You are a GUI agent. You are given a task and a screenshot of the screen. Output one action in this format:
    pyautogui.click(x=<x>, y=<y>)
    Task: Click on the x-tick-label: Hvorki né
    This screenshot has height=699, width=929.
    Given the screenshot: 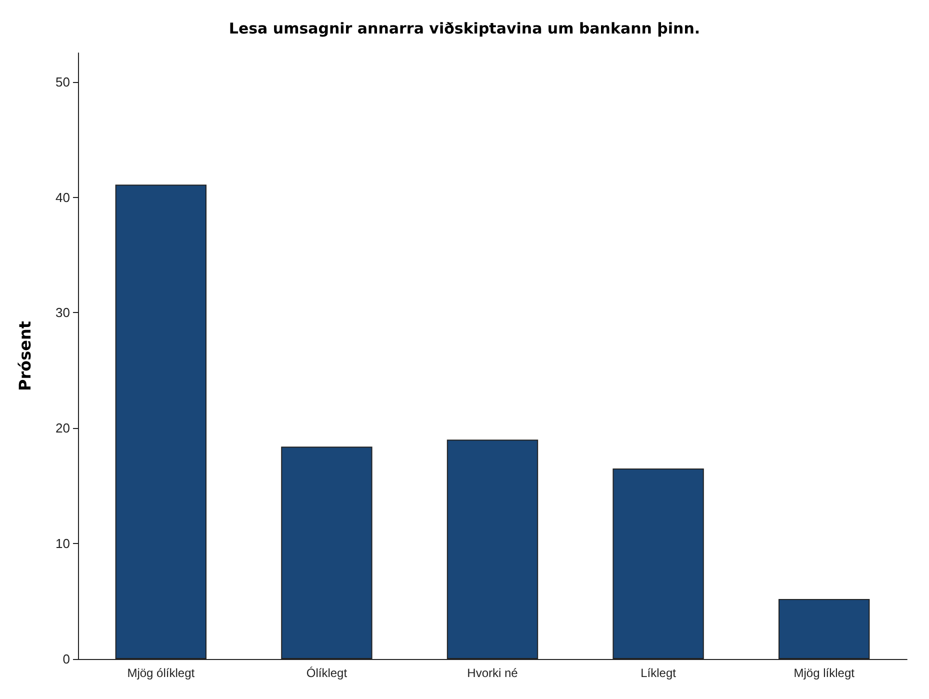 What is the action you would take?
    pyautogui.click(x=492, y=673)
    